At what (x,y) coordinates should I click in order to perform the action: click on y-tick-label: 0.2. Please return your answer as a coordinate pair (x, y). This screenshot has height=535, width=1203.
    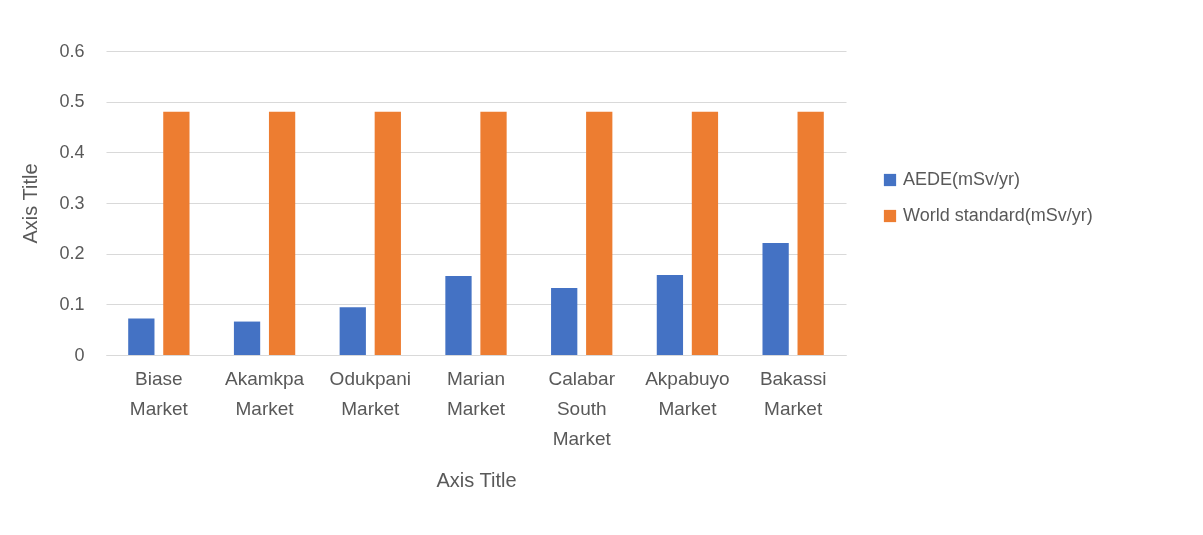
    Looking at the image, I should click on (72, 253).